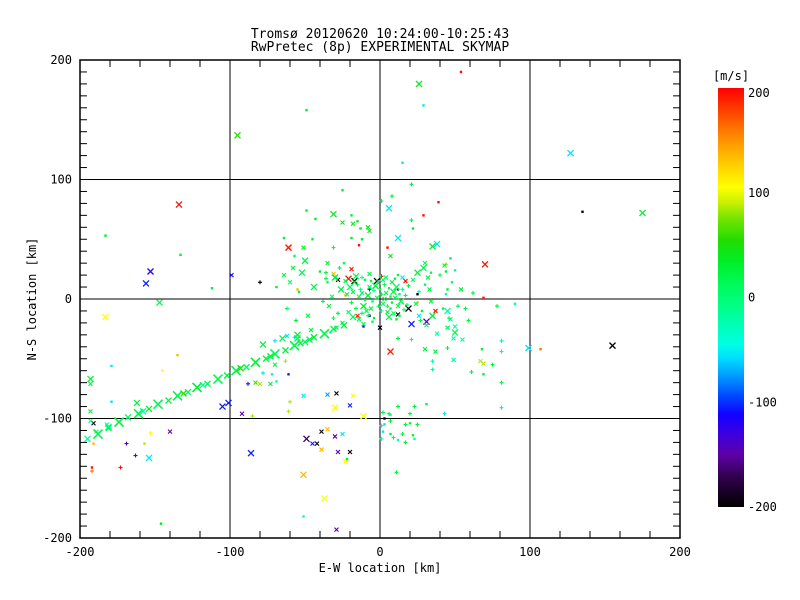 This screenshot has width=800, height=600. Describe the element at coordinates (380, 34) in the screenshot. I see `plot-title: Tromsø 20120620 10:24:00-10:25:43` at that location.